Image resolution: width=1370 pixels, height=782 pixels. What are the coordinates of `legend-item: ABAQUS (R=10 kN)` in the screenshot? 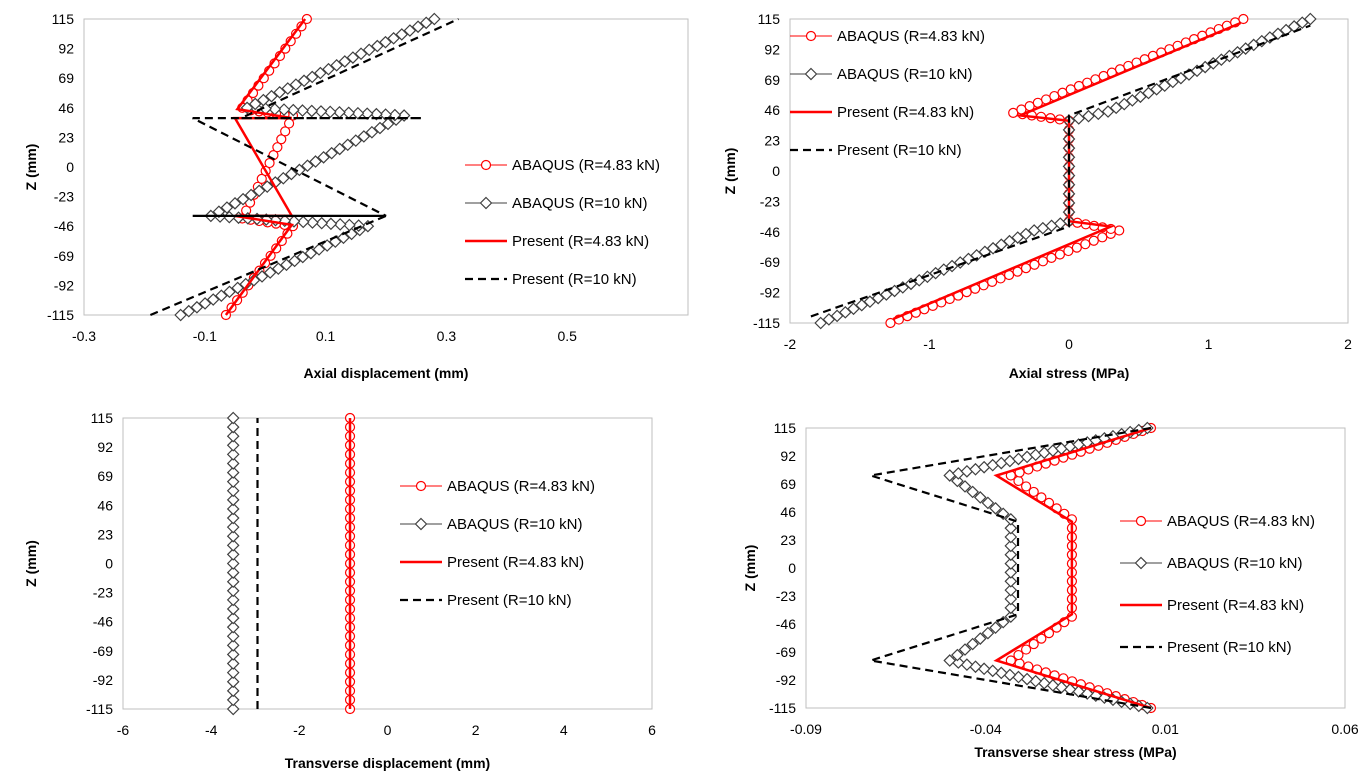 It's located at (556, 203).